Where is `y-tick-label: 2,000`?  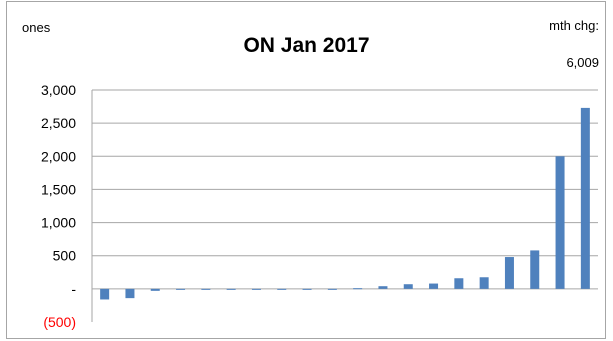
y-tick-label: 2,000 is located at coordinates (58, 156).